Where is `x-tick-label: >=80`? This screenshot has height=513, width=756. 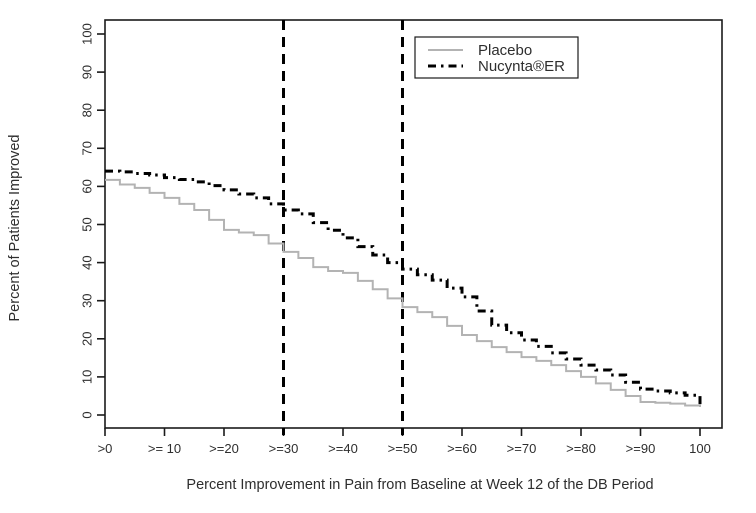 x-tick-label: >=80 is located at coordinates (581, 448).